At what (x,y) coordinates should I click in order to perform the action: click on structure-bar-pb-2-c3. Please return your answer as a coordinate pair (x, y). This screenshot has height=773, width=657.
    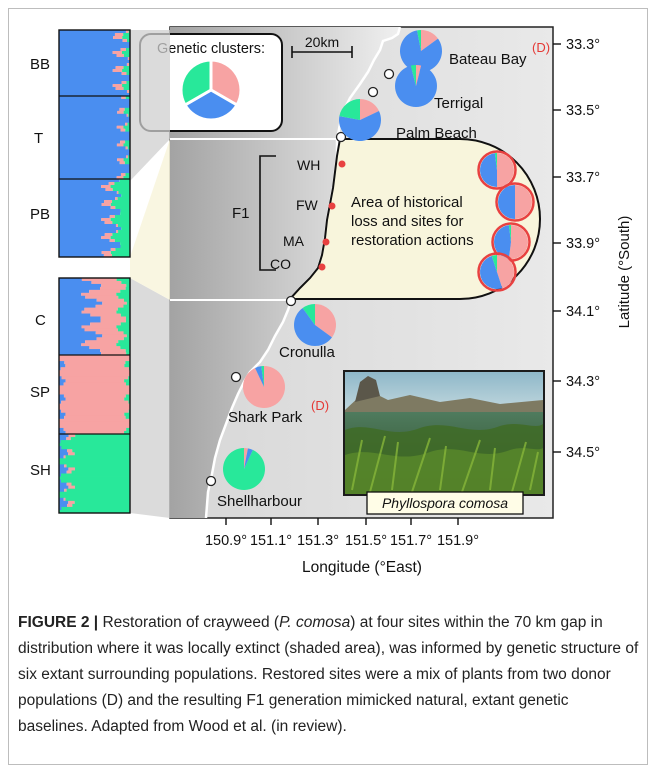
    Looking at the image, I should click on (122, 184).